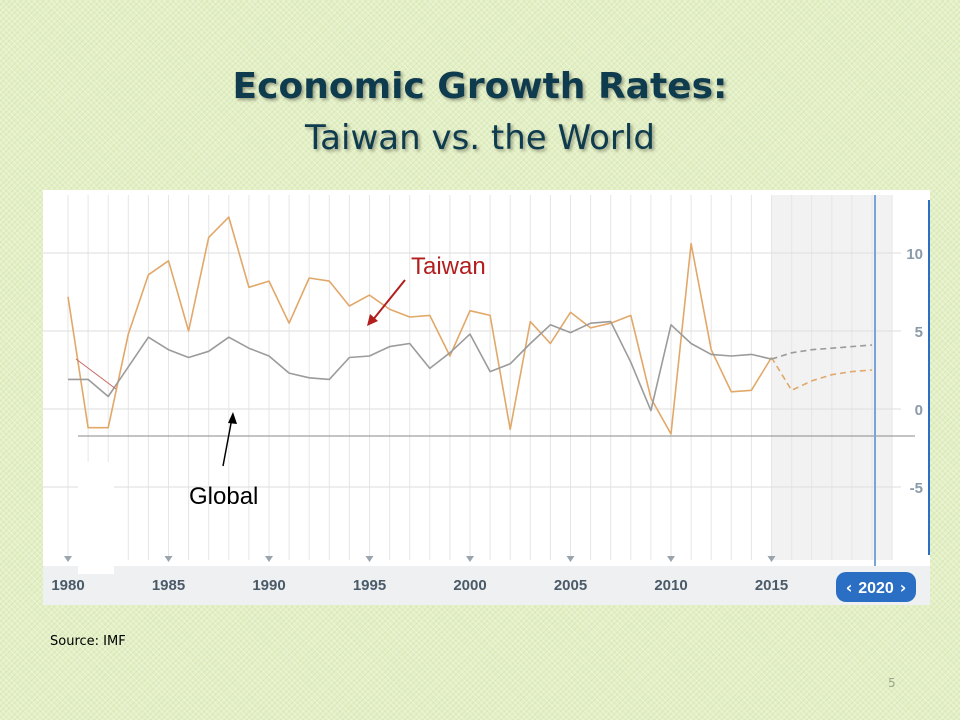 The width and height of the screenshot is (960, 720). What do you see at coordinates (903, 587) in the screenshot?
I see `chevron-right-icon: ›` at bounding box center [903, 587].